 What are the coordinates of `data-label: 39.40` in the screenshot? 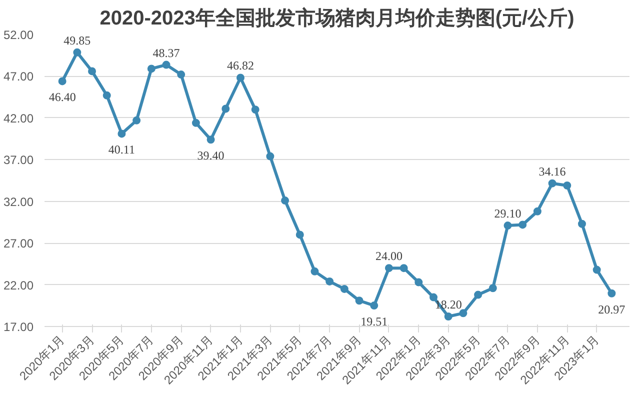 It's located at (210, 155).